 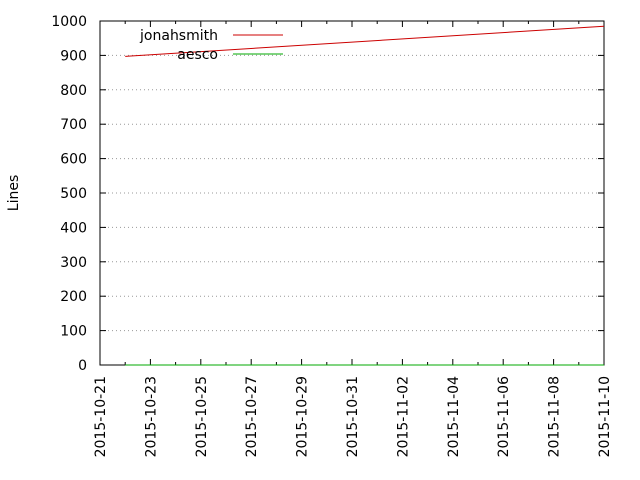 I want to click on y-tick-label: 800, so click(x=73, y=91).